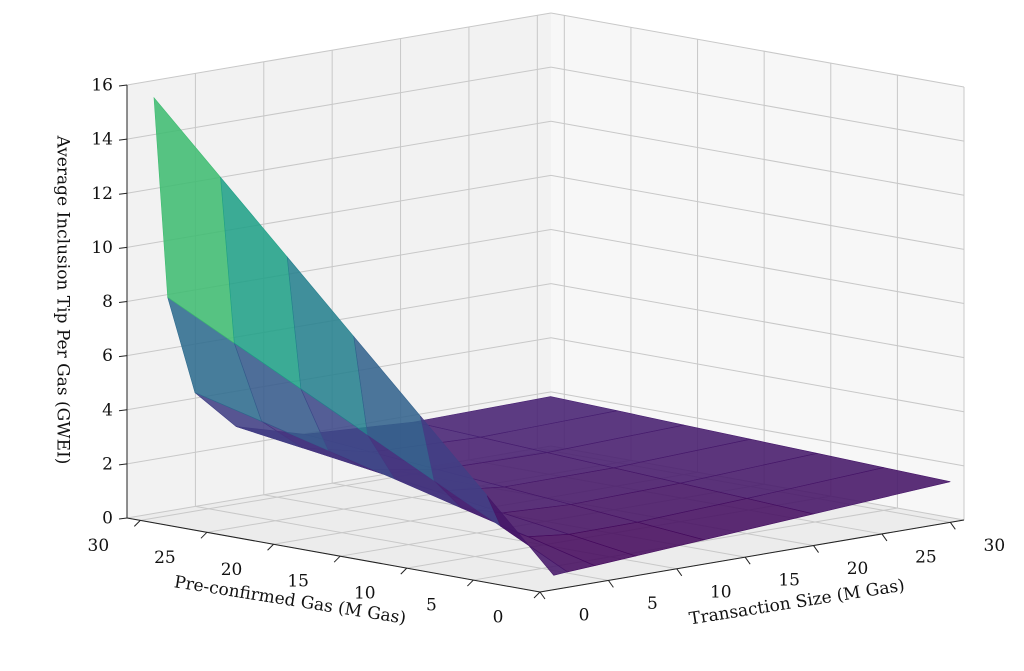 The image size is (1024, 671). I want to click on z-tick-label: 16, so click(102, 86).